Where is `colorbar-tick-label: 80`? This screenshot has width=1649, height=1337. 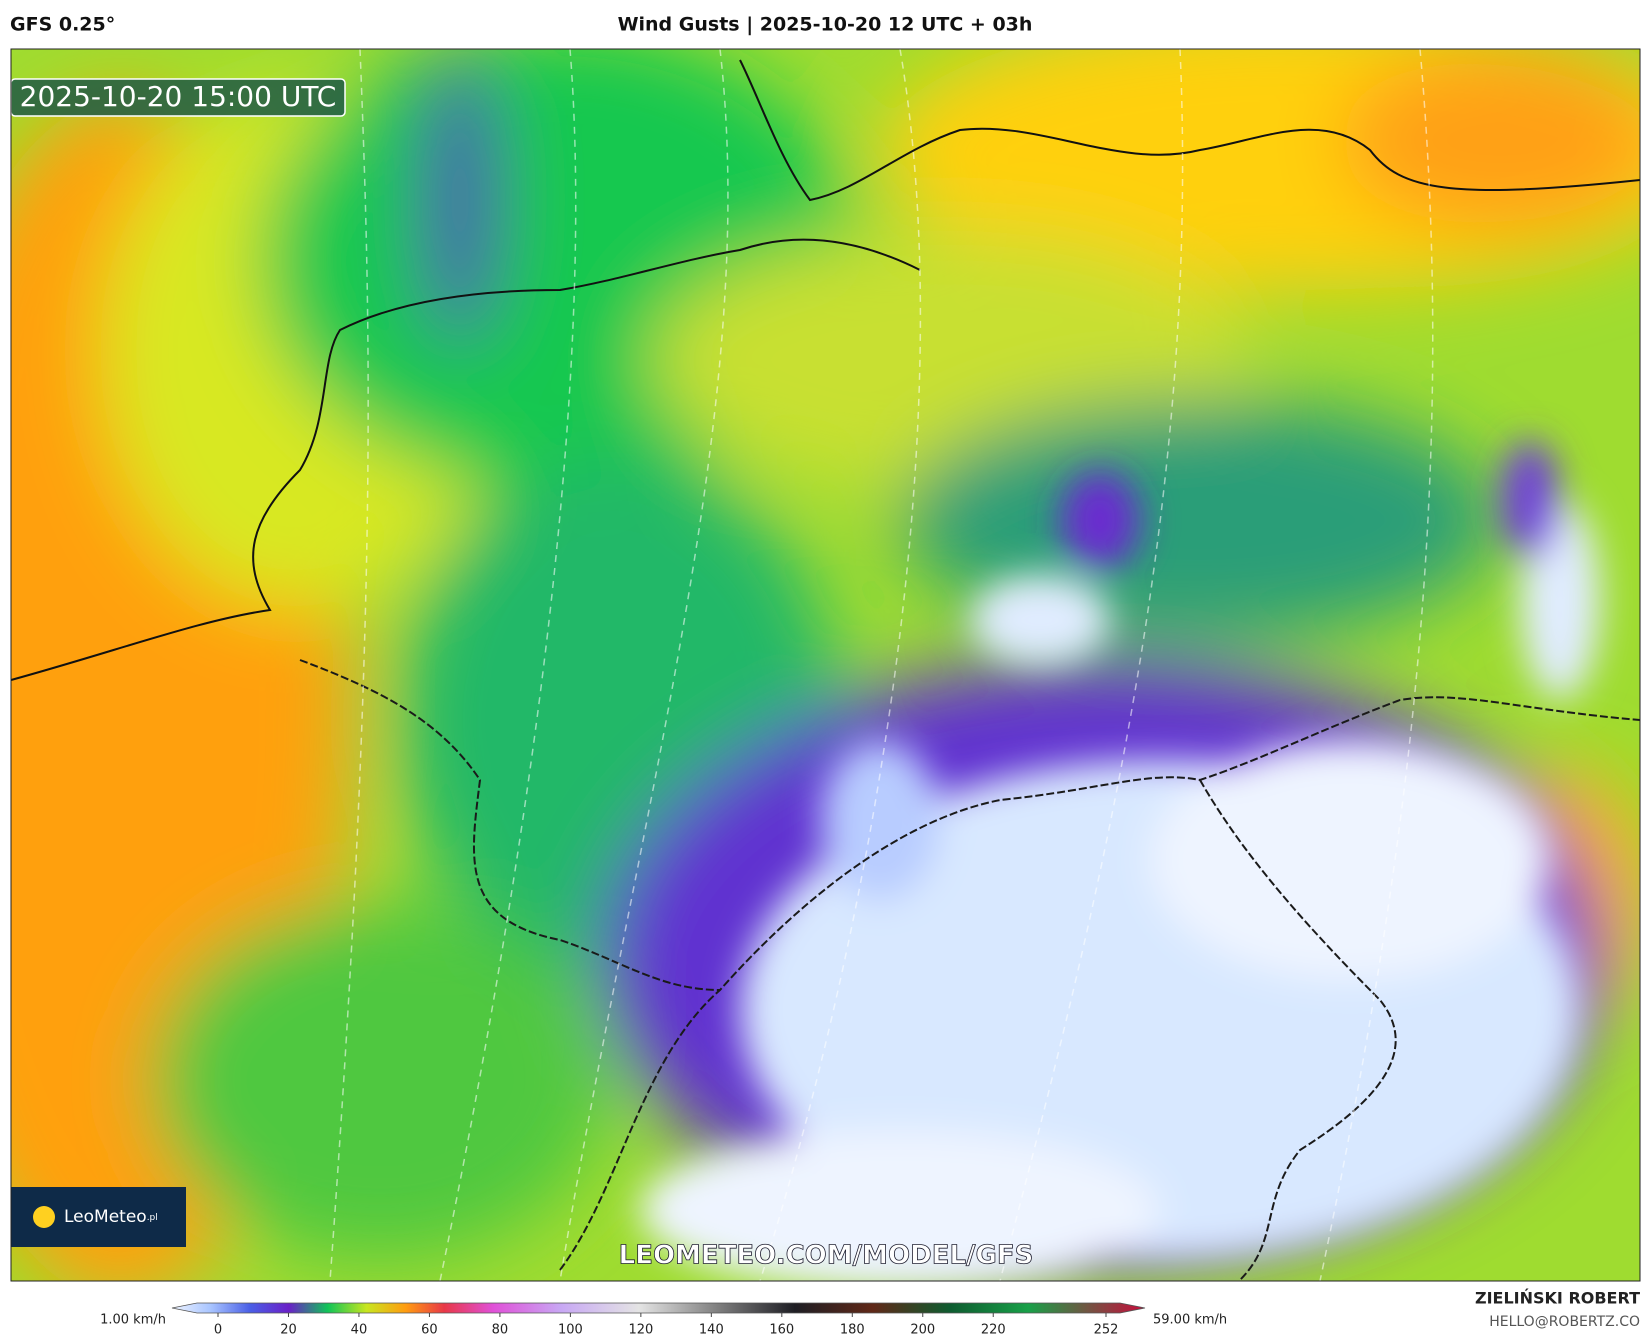 colorbar-tick-label: 80 is located at coordinates (500, 1330).